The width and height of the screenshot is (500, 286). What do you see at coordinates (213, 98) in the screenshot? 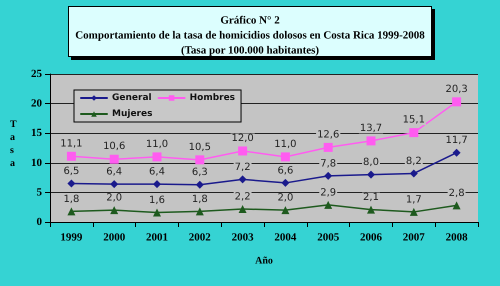
I see `legend-label: Hombres` at bounding box center [213, 98].